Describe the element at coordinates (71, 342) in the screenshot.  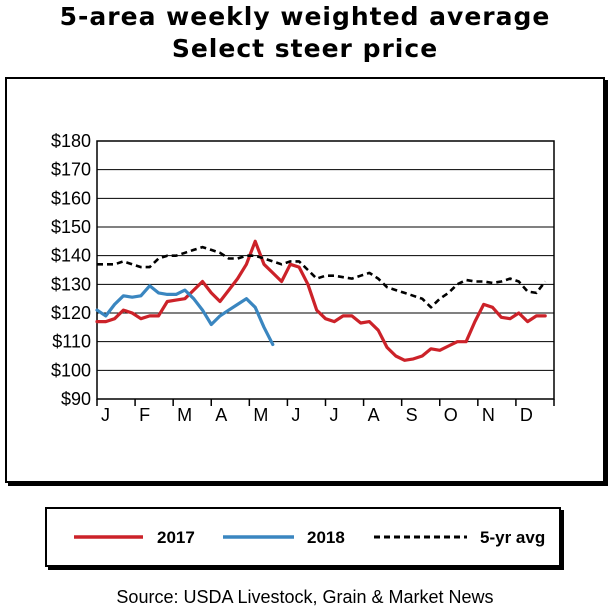
I see `y-tick-label: $110` at that location.